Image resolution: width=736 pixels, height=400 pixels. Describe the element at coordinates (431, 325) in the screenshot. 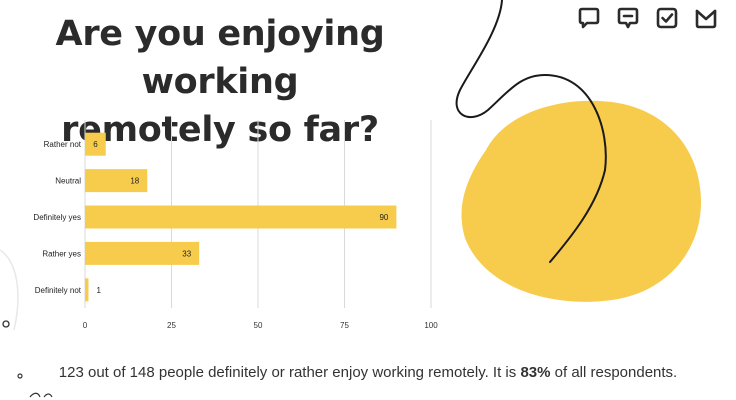

I see `x-tick-label: 100` at that location.